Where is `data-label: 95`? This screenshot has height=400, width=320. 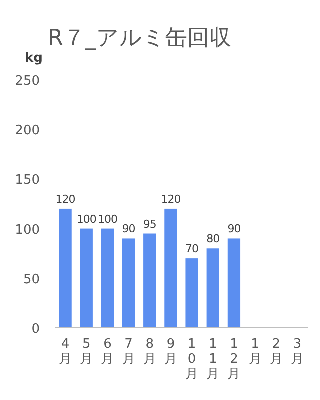 data-label: 95 is located at coordinates (150, 224).